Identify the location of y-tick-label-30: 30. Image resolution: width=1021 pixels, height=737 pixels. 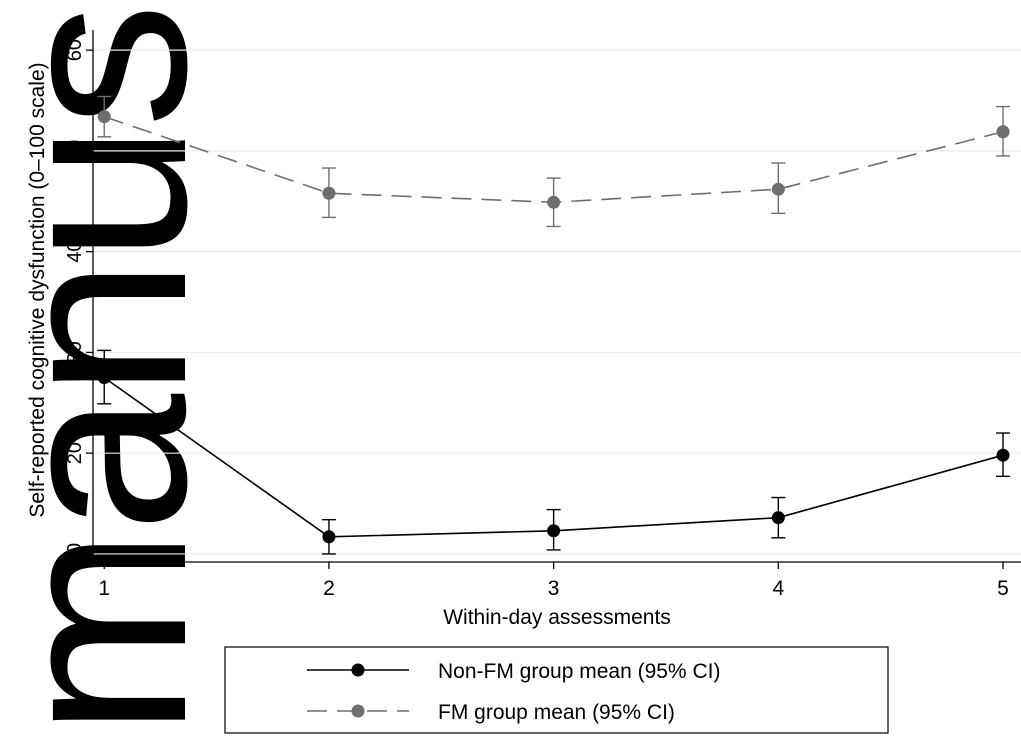
(75, 352).